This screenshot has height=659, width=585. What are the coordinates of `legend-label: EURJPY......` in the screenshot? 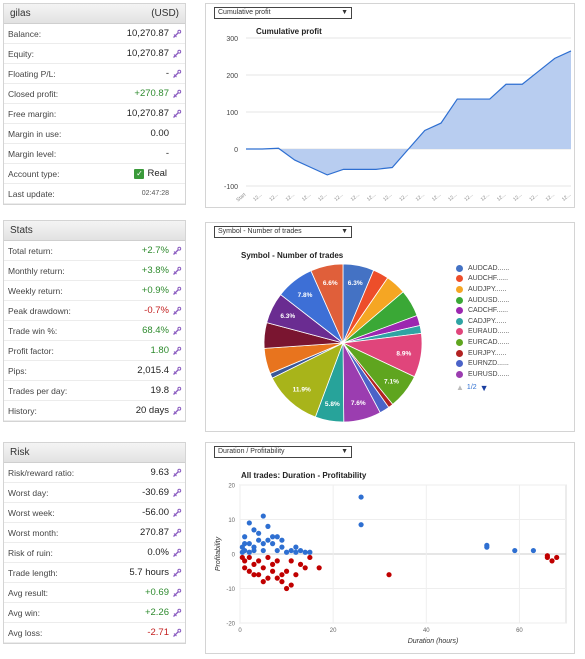 It's located at (487, 353).